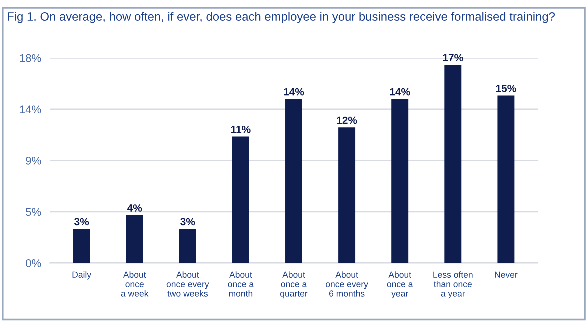  Describe the element at coordinates (134, 208) in the screenshot. I see `data-label: 4%` at that location.